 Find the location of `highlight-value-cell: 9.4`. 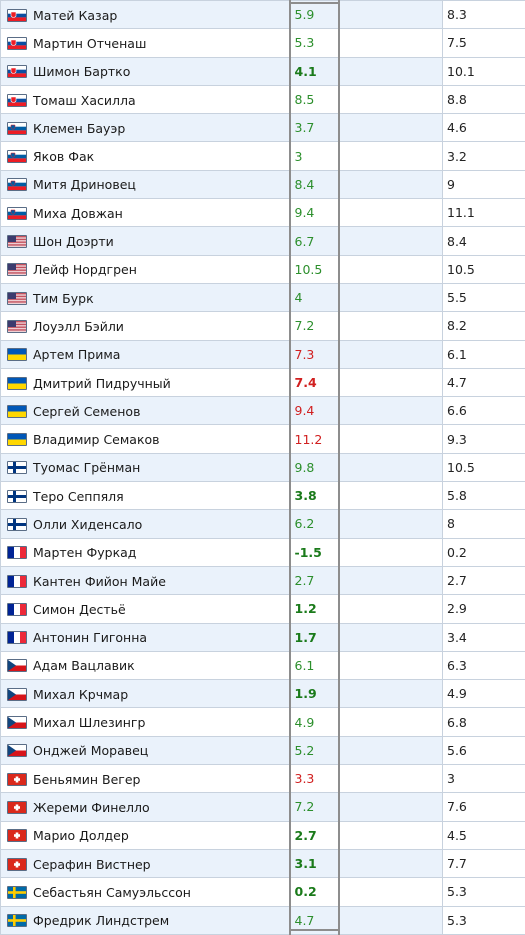

highlight-value-cell: 9.4 is located at coordinates (314, 213).